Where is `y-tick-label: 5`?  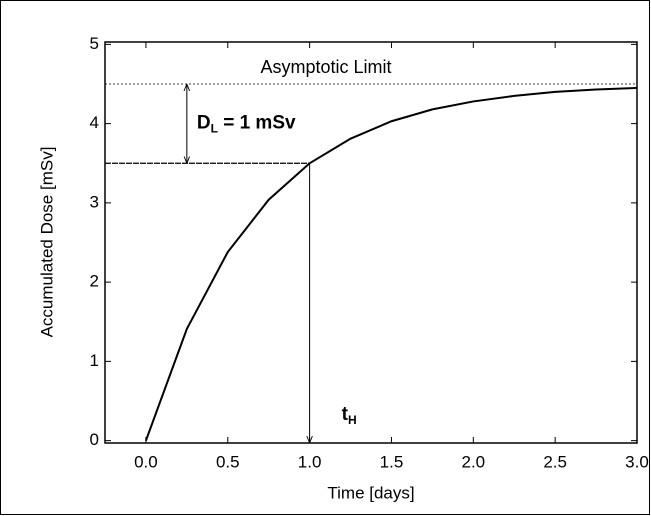
y-tick-label: 5 is located at coordinates (94, 43).